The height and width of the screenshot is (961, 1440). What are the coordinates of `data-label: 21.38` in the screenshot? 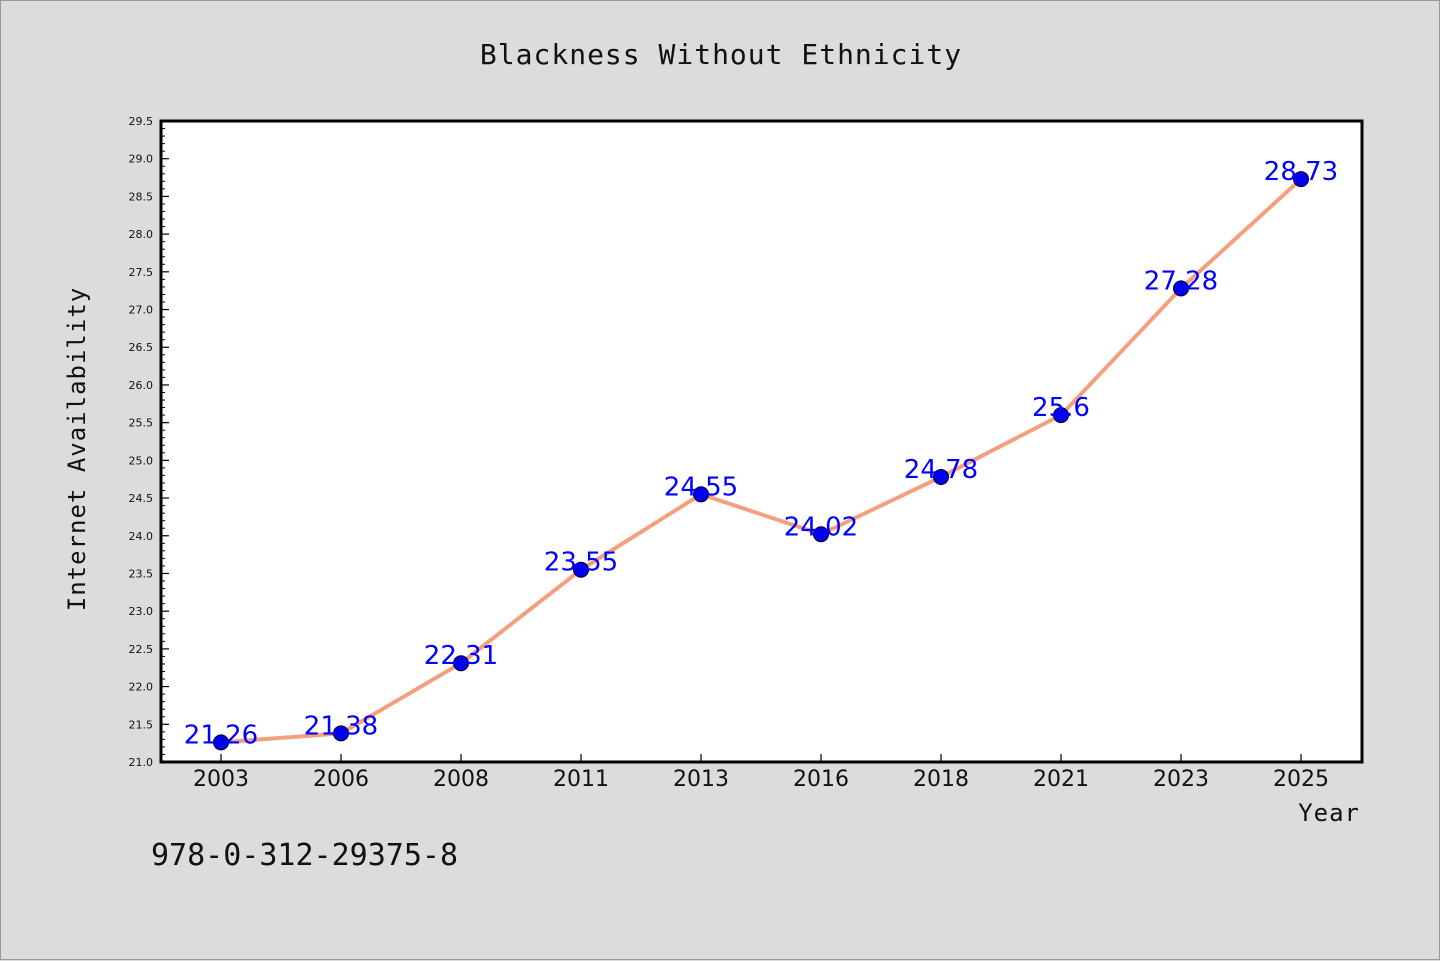 It's located at (341, 726).